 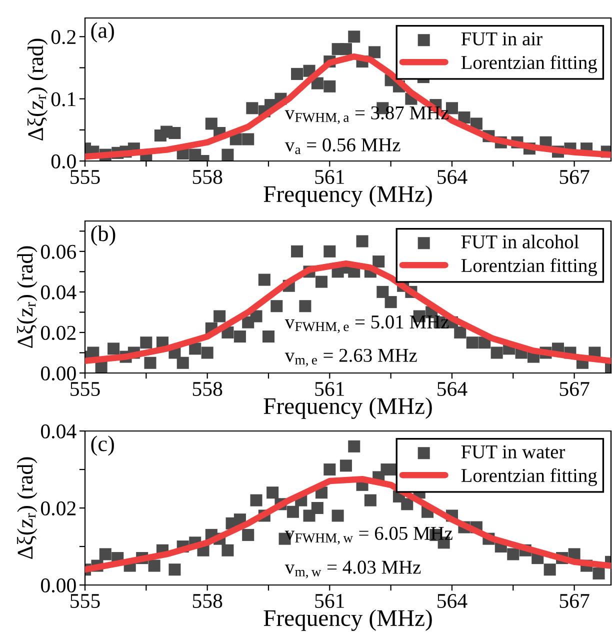 What do you see at coordinates (58, 251) in the screenshot?
I see `y-tick-label: 0.06` at bounding box center [58, 251].